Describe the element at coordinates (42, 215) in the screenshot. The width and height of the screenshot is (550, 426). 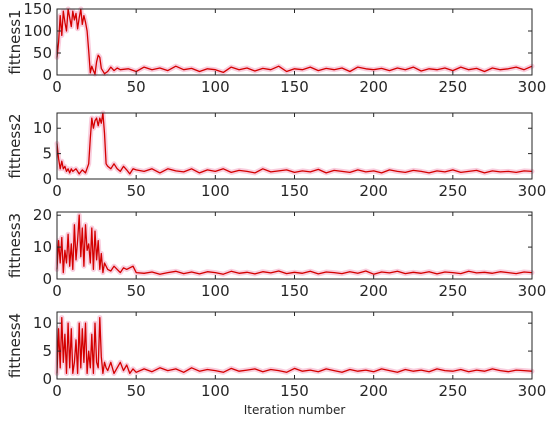
I see `y-tick-label: 20` at that location.